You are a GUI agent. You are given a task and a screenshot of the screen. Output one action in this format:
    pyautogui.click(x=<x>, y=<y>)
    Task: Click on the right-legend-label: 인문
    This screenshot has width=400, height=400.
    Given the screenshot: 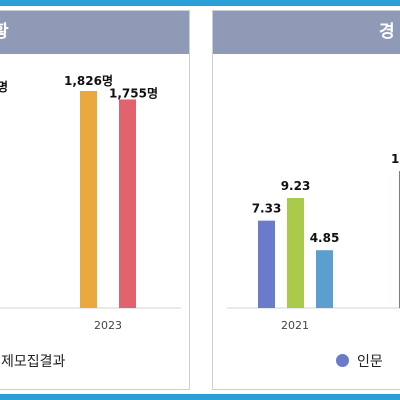 What is the action you would take?
    pyautogui.click(x=370, y=362)
    